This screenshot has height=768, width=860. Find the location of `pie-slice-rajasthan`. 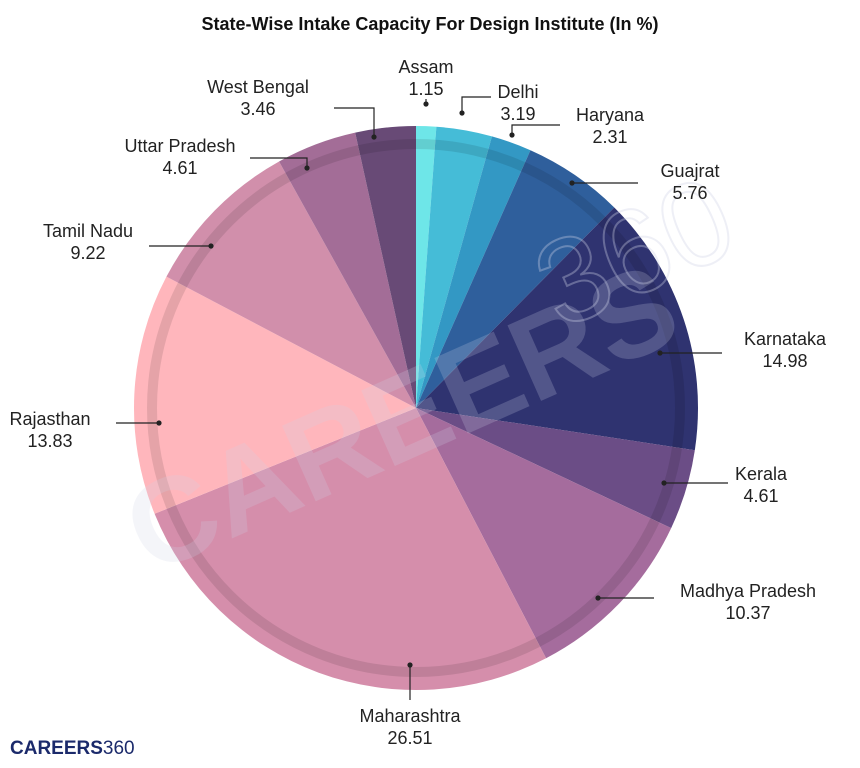

pie-slice-rajasthan is located at coordinates (274, 395).